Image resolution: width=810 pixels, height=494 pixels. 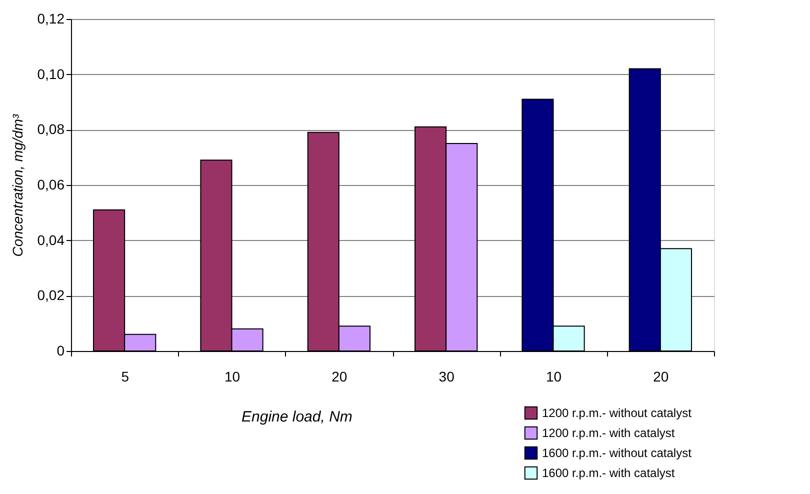 I want to click on y-tick-label: 0,02, so click(x=51, y=295).